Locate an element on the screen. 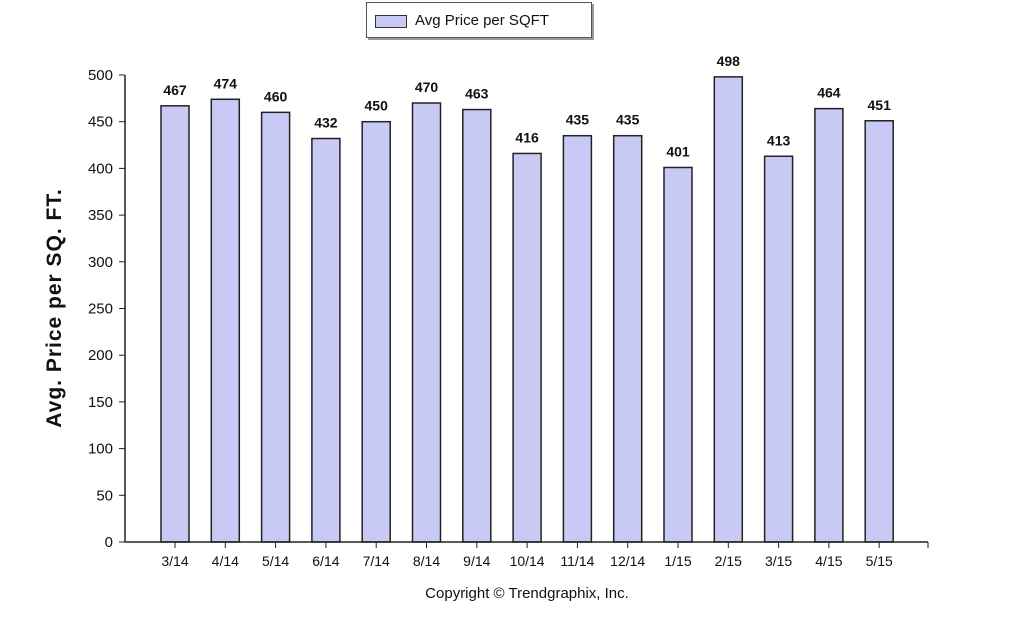 This screenshot has height=626, width=1026. x-tick-label-5/15: 5/15 is located at coordinates (879, 561).